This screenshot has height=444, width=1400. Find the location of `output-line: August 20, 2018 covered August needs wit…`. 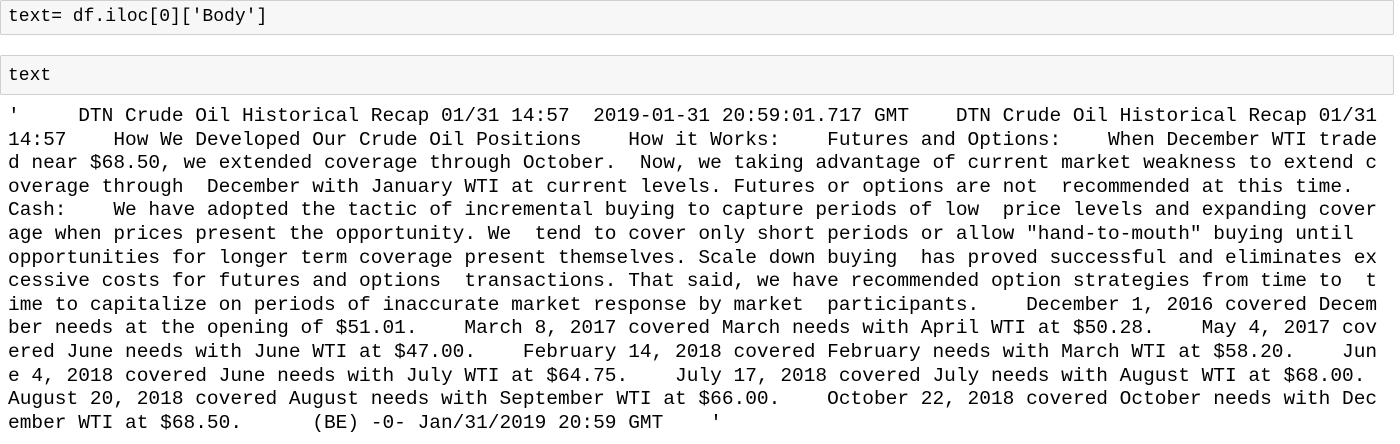

output-line: August 20, 2018 covered August needs wit… is located at coordinates (693, 399).